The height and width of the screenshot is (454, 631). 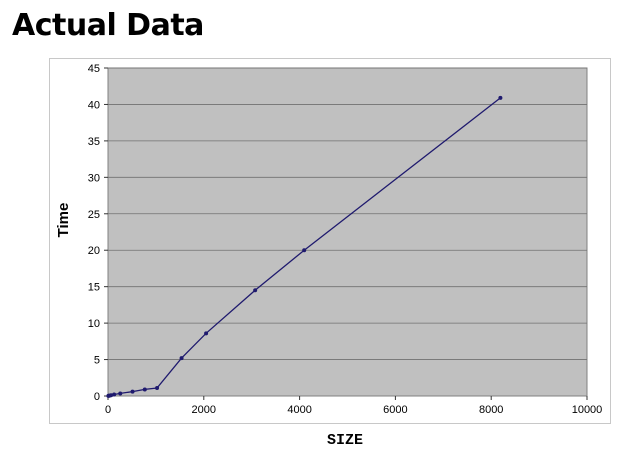 I want to click on y-tick-label: 20, so click(x=94, y=251).